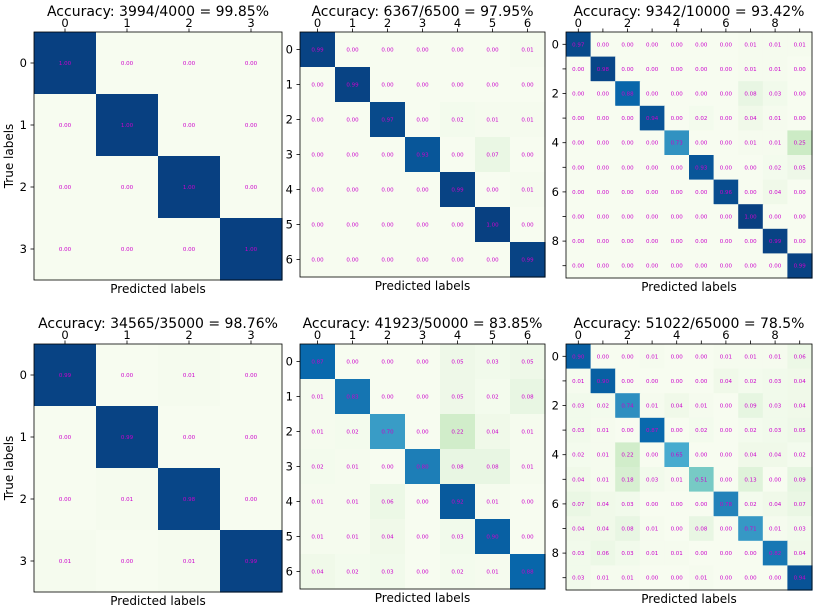  I want to click on panel-2-cell-label-6-0: 0.00, so click(578, 193).